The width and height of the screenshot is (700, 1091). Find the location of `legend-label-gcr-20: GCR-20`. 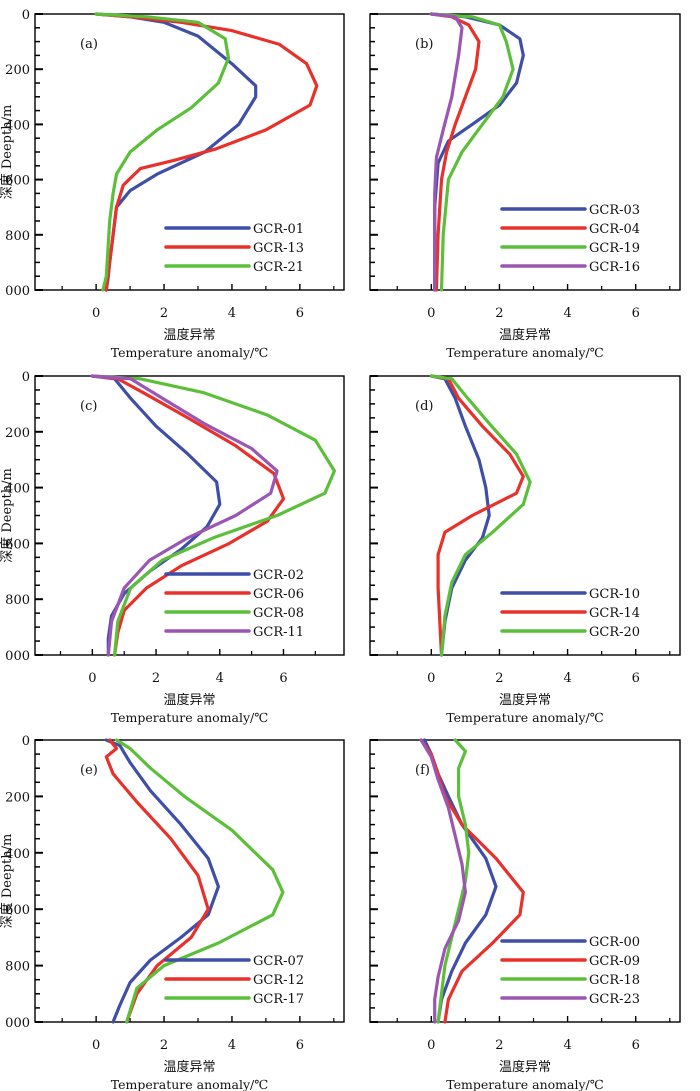

legend-label-gcr-20: GCR-20 is located at coordinates (614, 632).